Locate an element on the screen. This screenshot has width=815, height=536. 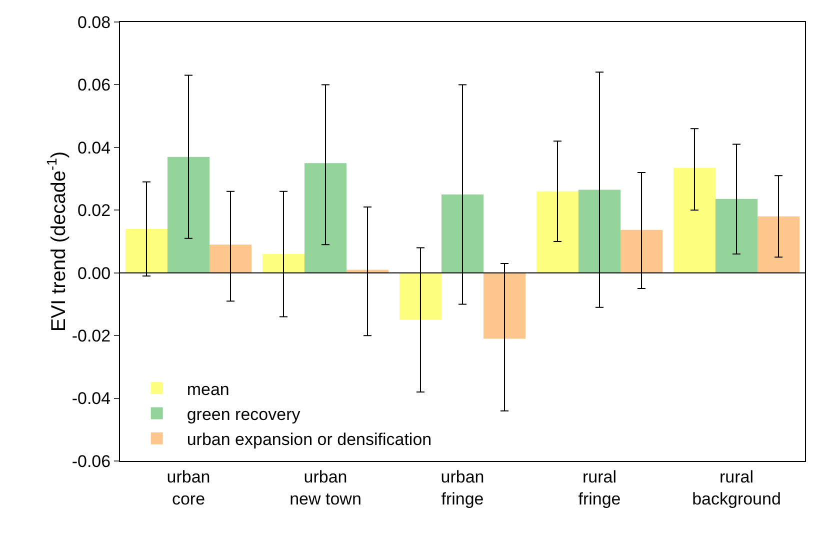
x-tick-label: urban fringe is located at coordinates (462, 487).